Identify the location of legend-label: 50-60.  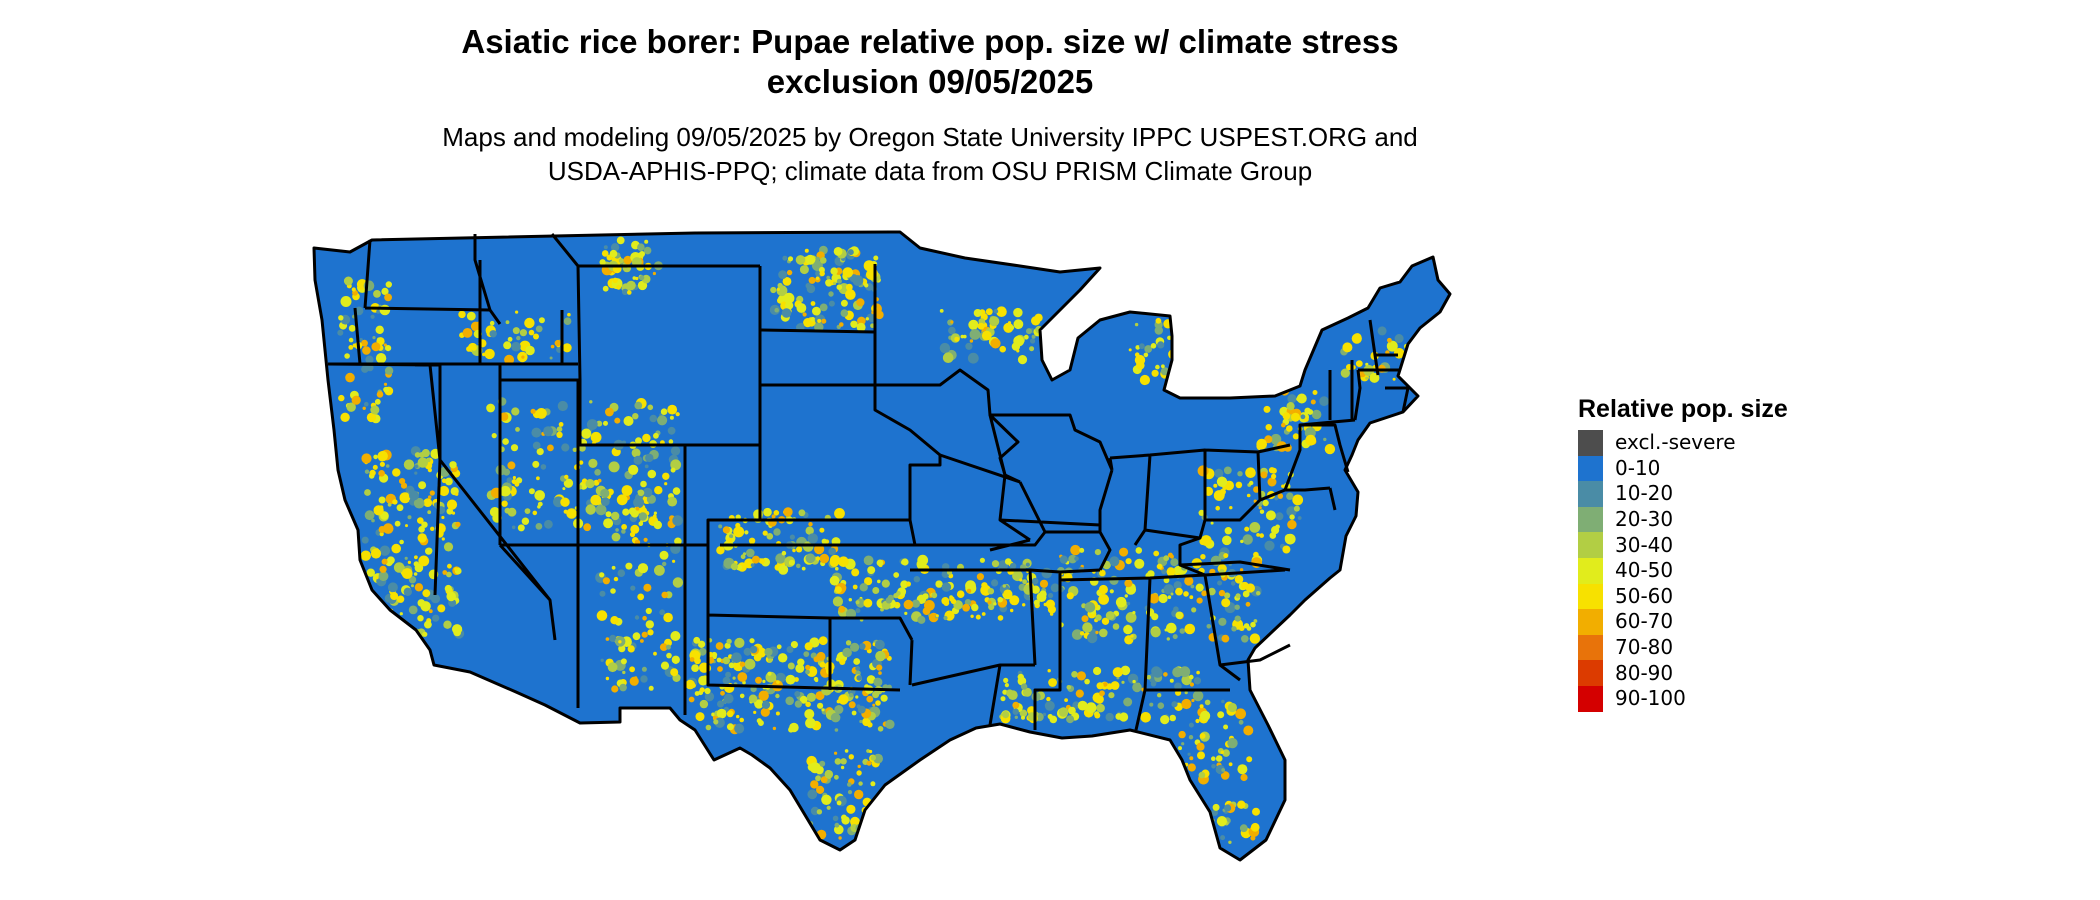
(1644, 595).